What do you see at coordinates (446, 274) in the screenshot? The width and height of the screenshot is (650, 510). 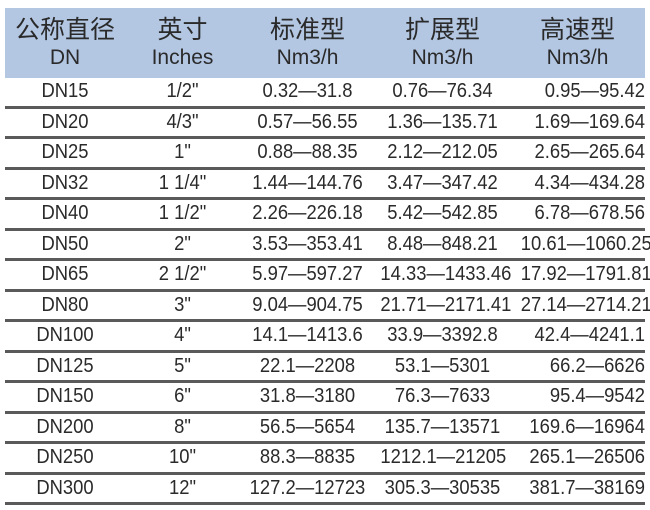 I see `table-cell: 14.33—1433.46` at bounding box center [446, 274].